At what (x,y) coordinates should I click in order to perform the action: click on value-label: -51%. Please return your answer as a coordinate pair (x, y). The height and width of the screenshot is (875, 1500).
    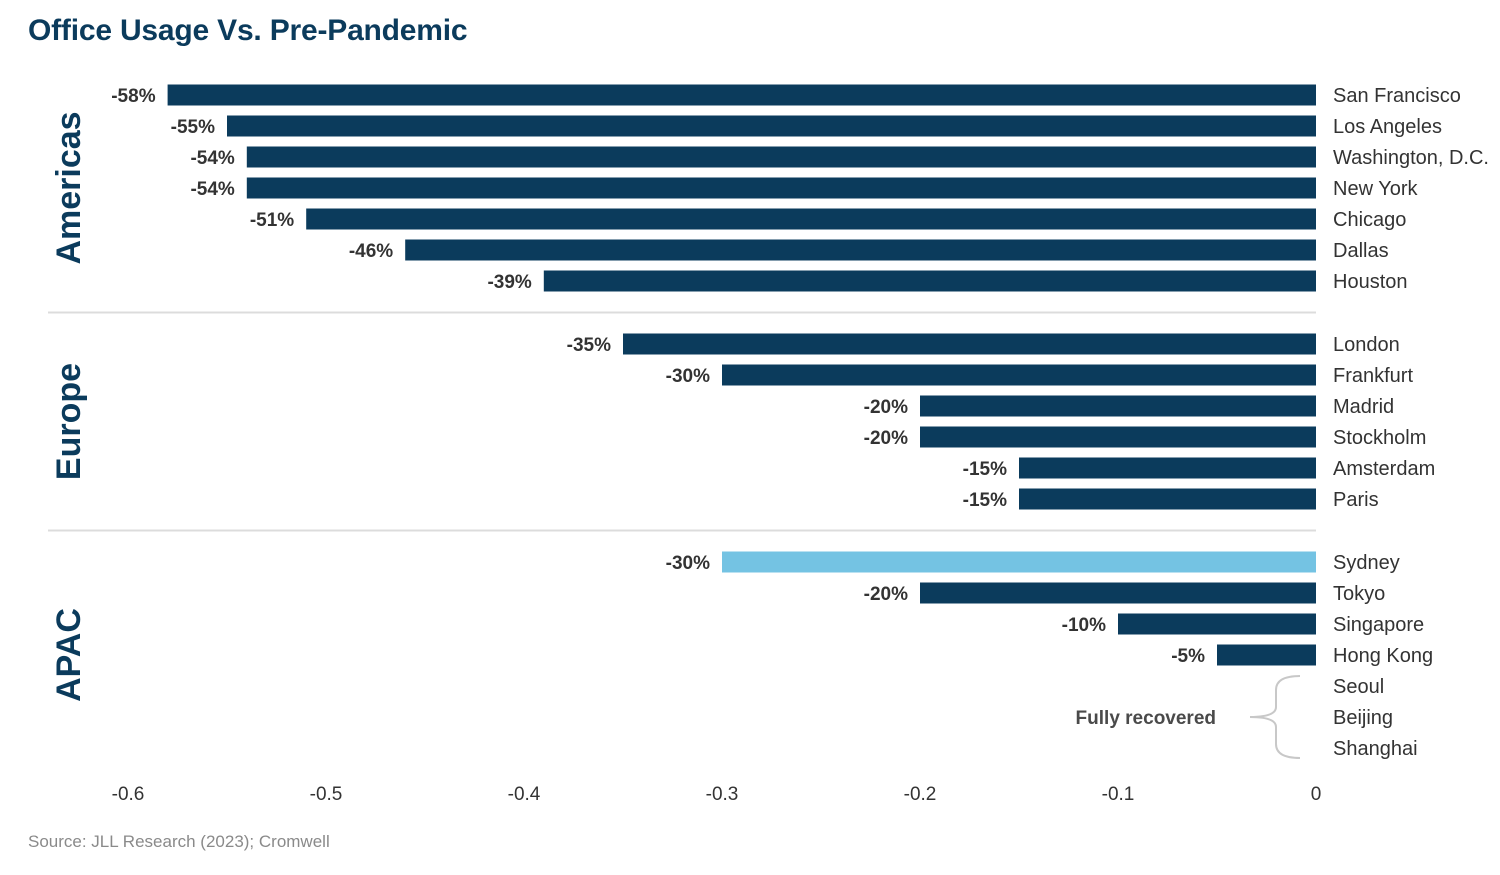
    Looking at the image, I should click on (272, 220).